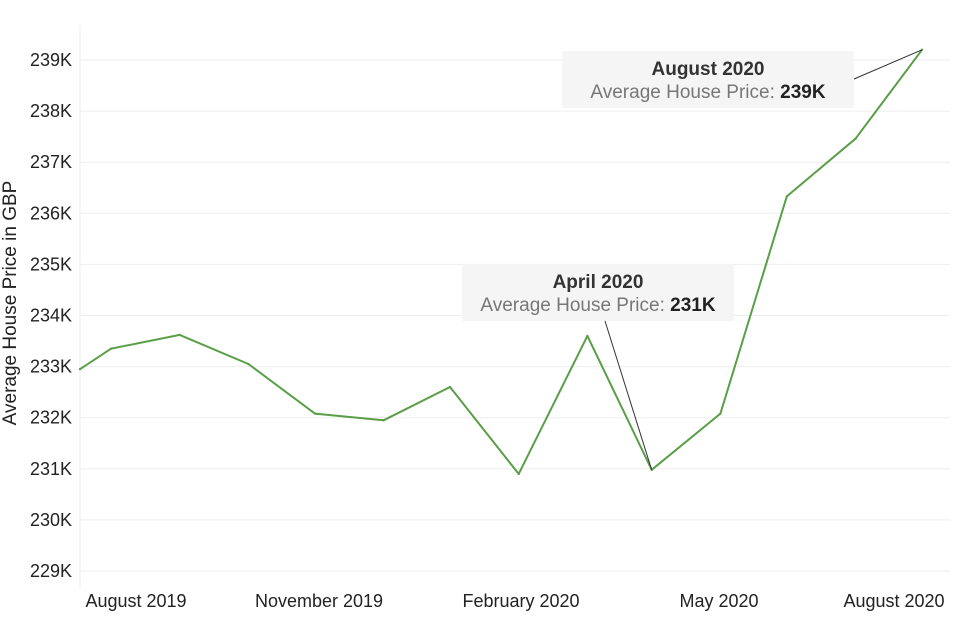 This screenshot has height=640, width=960. I want to click on x-tick-label: February 2020, so click(520, 601).